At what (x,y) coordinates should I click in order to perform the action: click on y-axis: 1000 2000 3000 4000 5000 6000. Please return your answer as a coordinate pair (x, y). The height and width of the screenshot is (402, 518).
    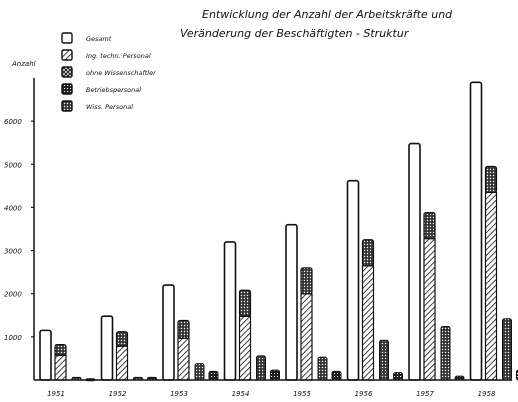
    Looking at the image, I should click on (19, 229).